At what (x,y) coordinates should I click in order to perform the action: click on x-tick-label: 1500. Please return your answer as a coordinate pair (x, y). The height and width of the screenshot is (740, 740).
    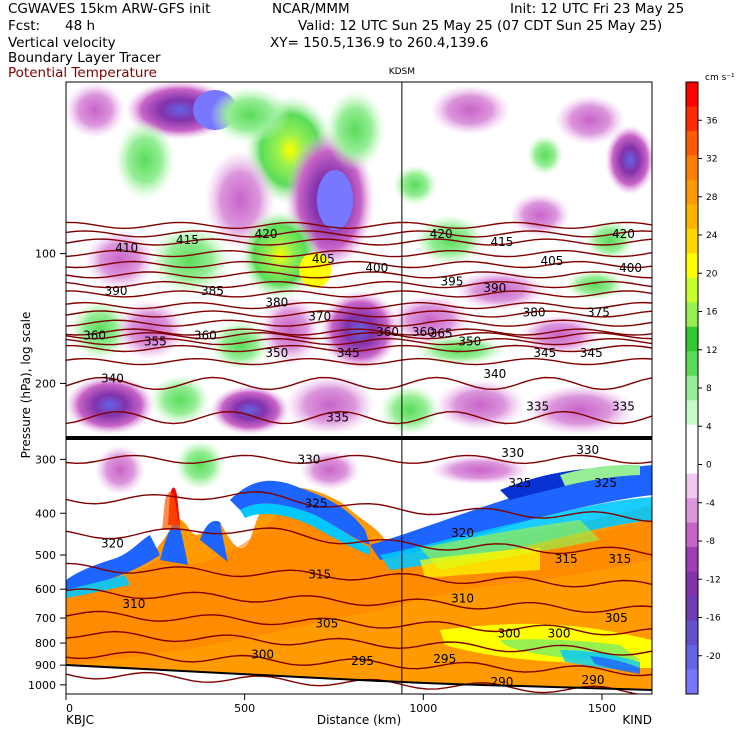
    Looking at the image, I should click on (602, 708).